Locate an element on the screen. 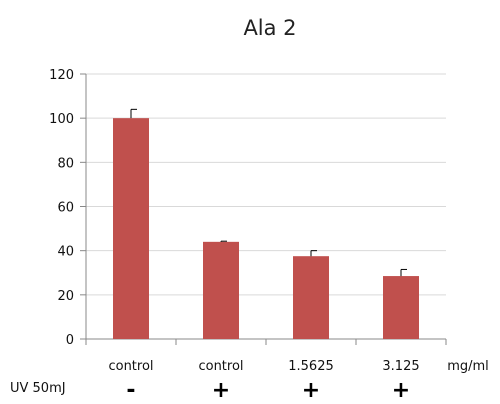 The image size is (500, 404). y-tick-label: 80 is located at coordinates (65, 163).